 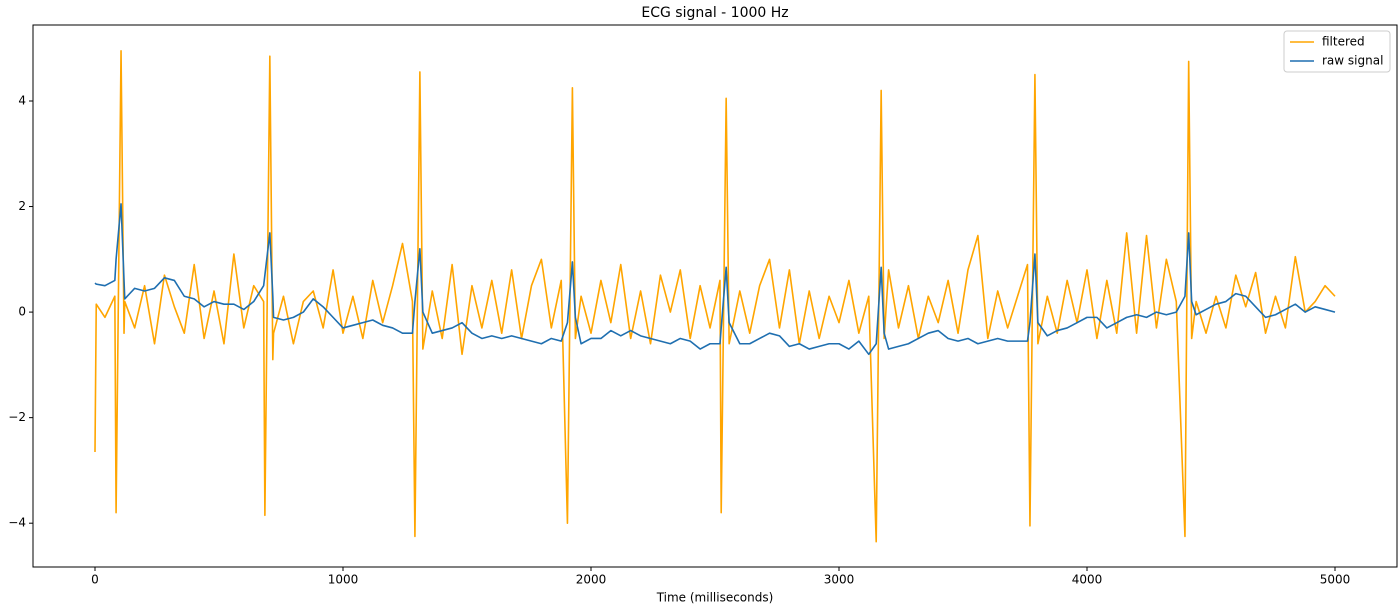 I want to click on x-tick-label: 5000, so click(x=1335, y=580).